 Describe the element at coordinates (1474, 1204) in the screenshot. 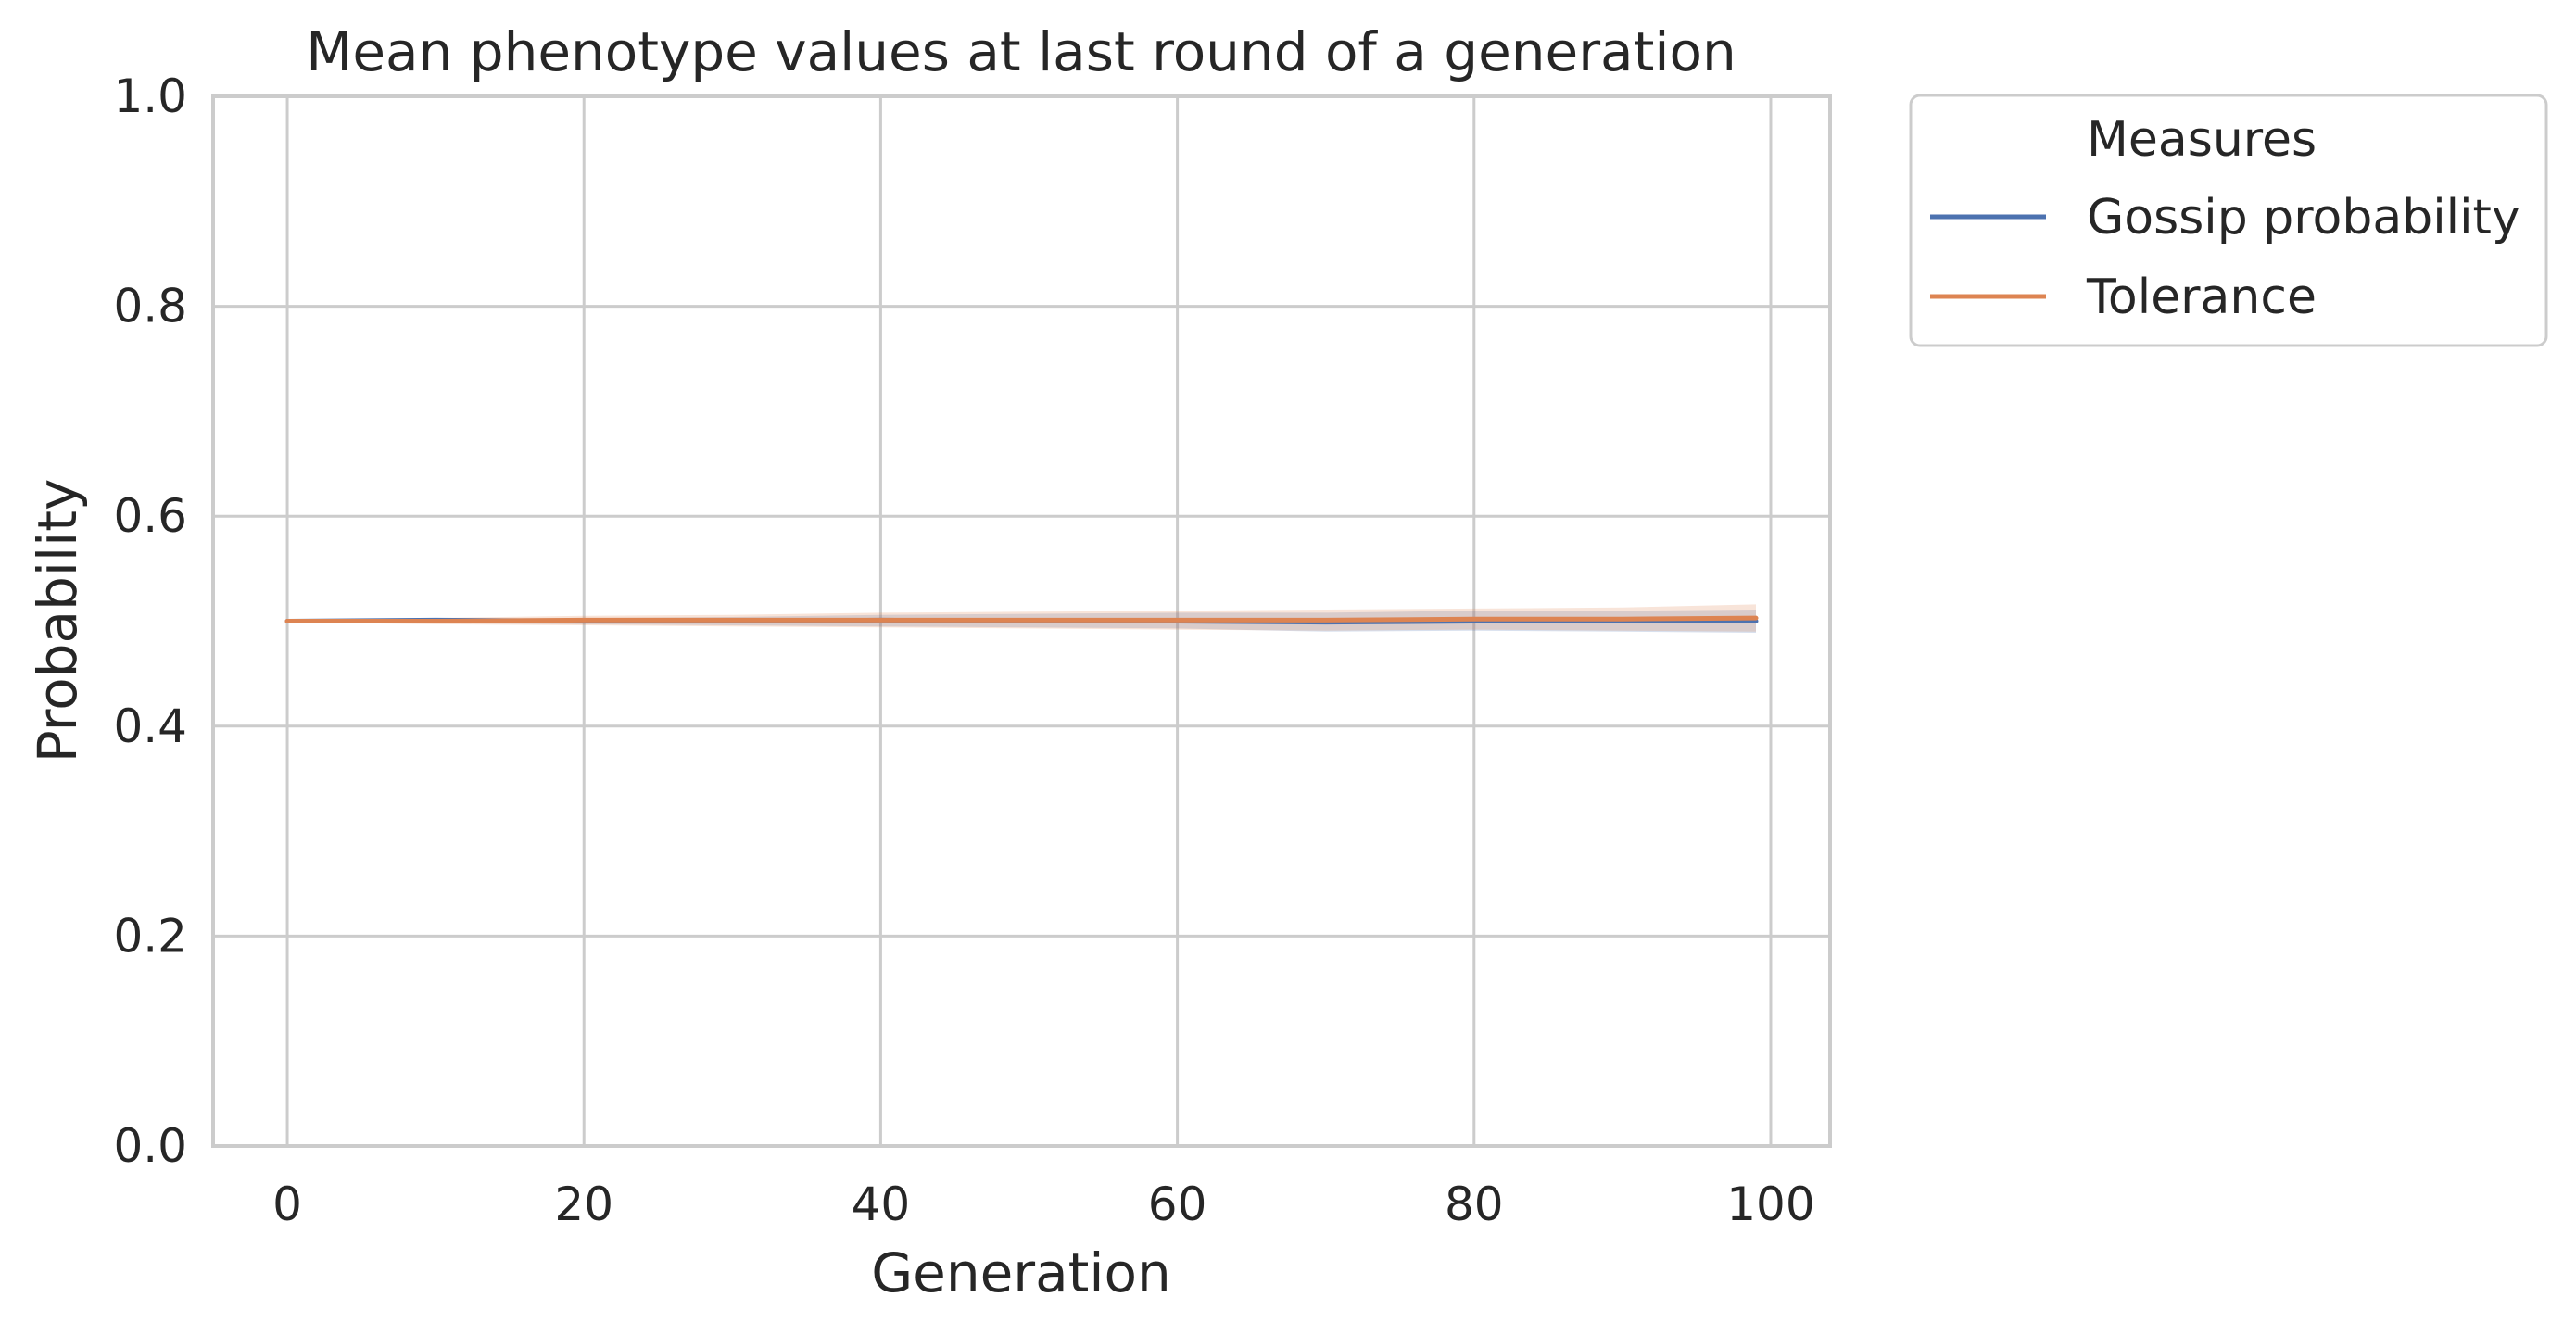

I see `x-tick-label-80: 80` at that location.